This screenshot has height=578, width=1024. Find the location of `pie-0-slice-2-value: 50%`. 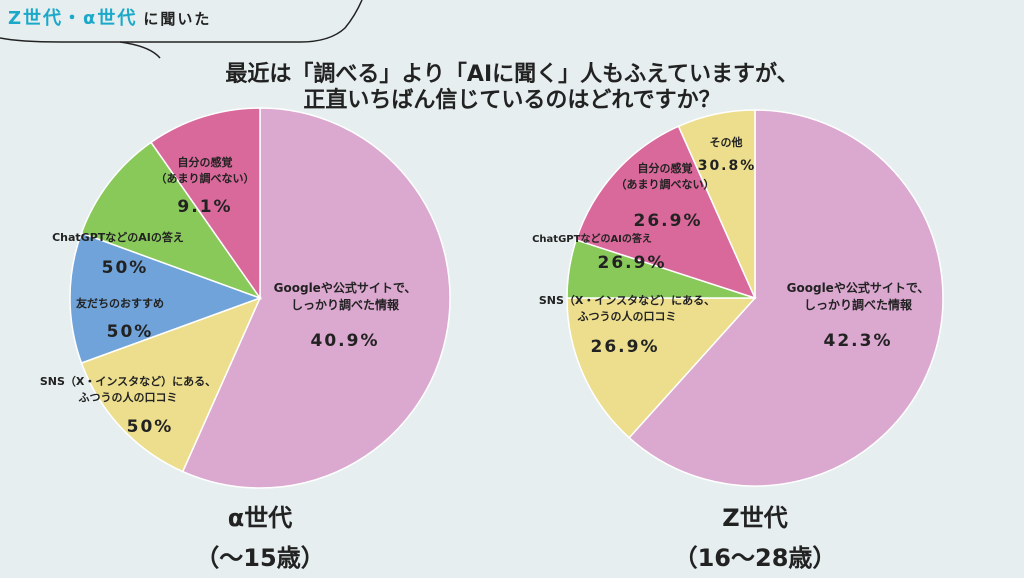

pie-0-slice-2-value: 50% is located at coordinates (130, 332).